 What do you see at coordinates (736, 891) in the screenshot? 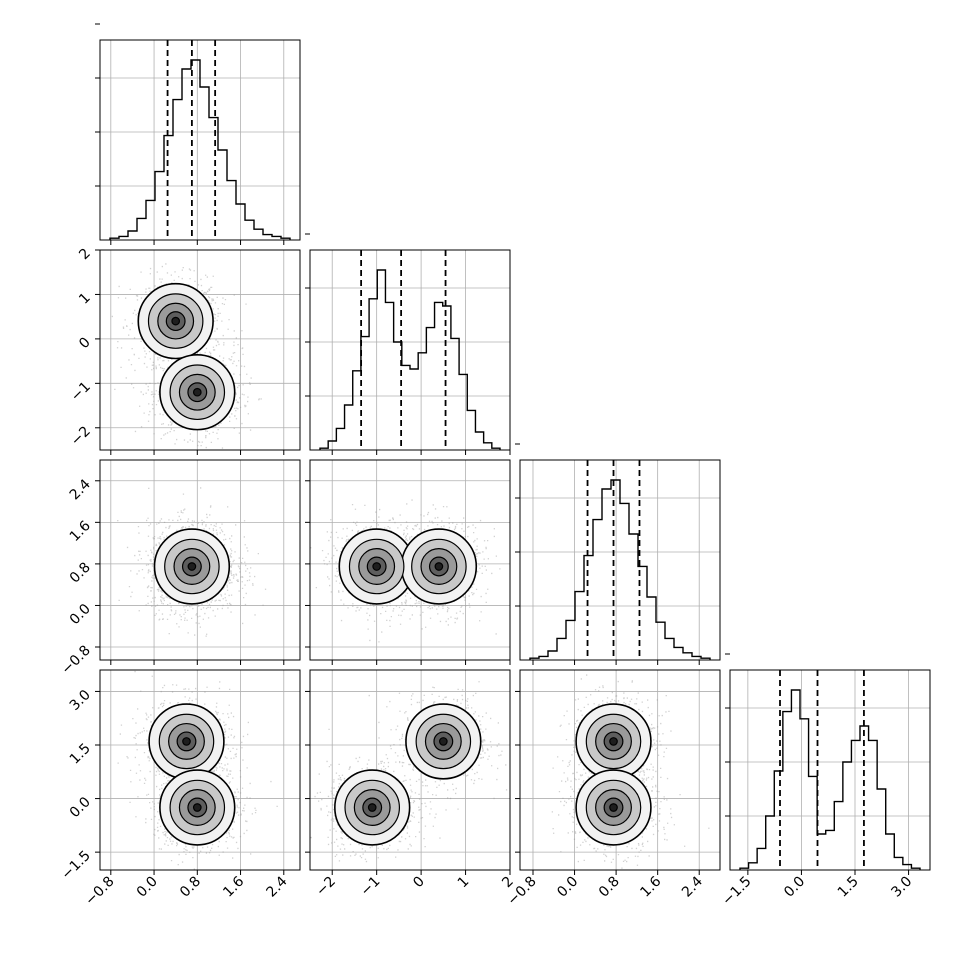
I see `x-tick-label: −1.5` at bounding box center [736, 891].